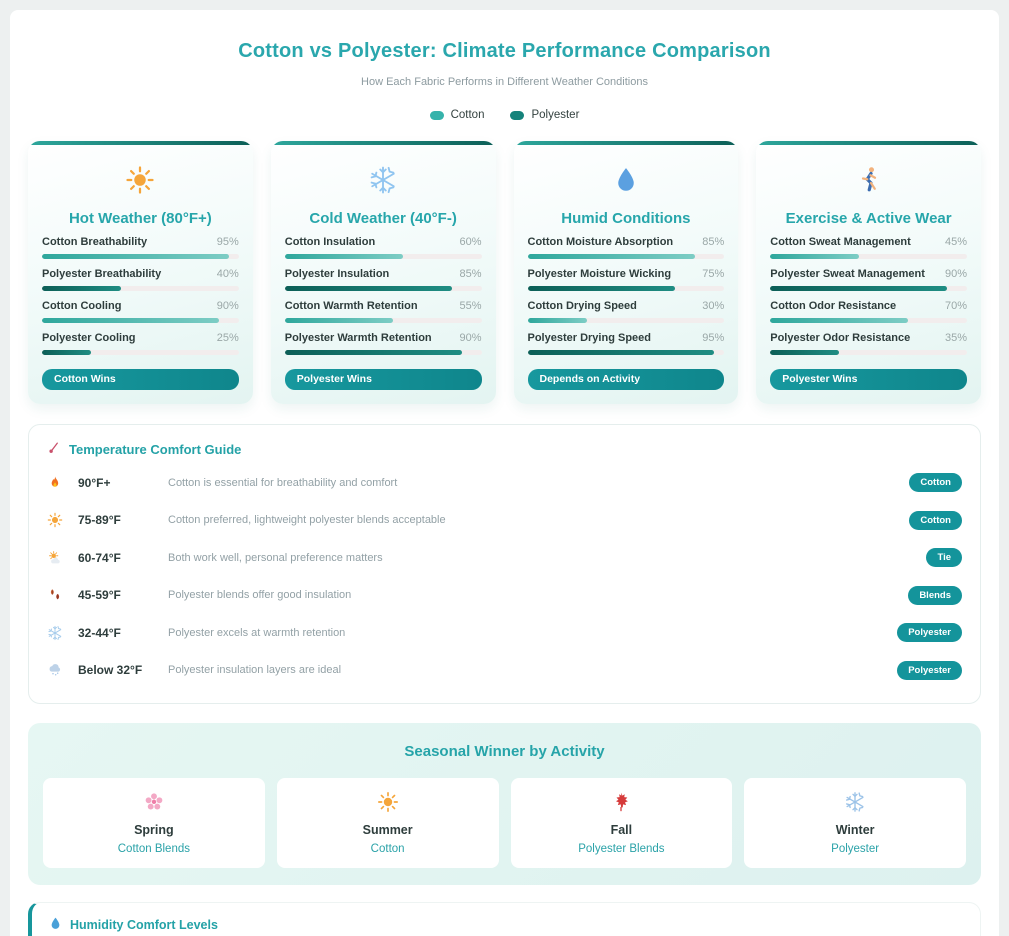 This screenshot has height=936, width=1009. Describe the element at coordinates (626, 247) in the screenshot. I see `metric-row: Cotton Moisture Absorption 85%` at that location.